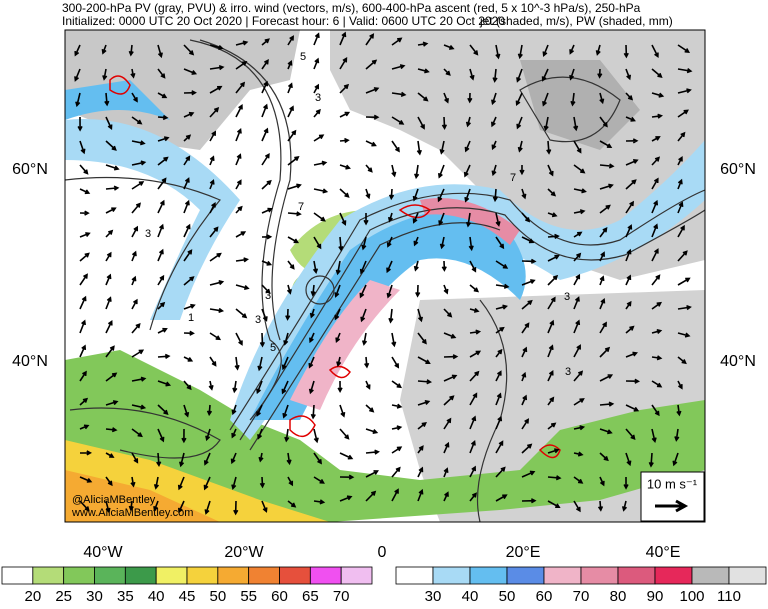  I want to click on colorbar-label: 60, so click(279, 596).